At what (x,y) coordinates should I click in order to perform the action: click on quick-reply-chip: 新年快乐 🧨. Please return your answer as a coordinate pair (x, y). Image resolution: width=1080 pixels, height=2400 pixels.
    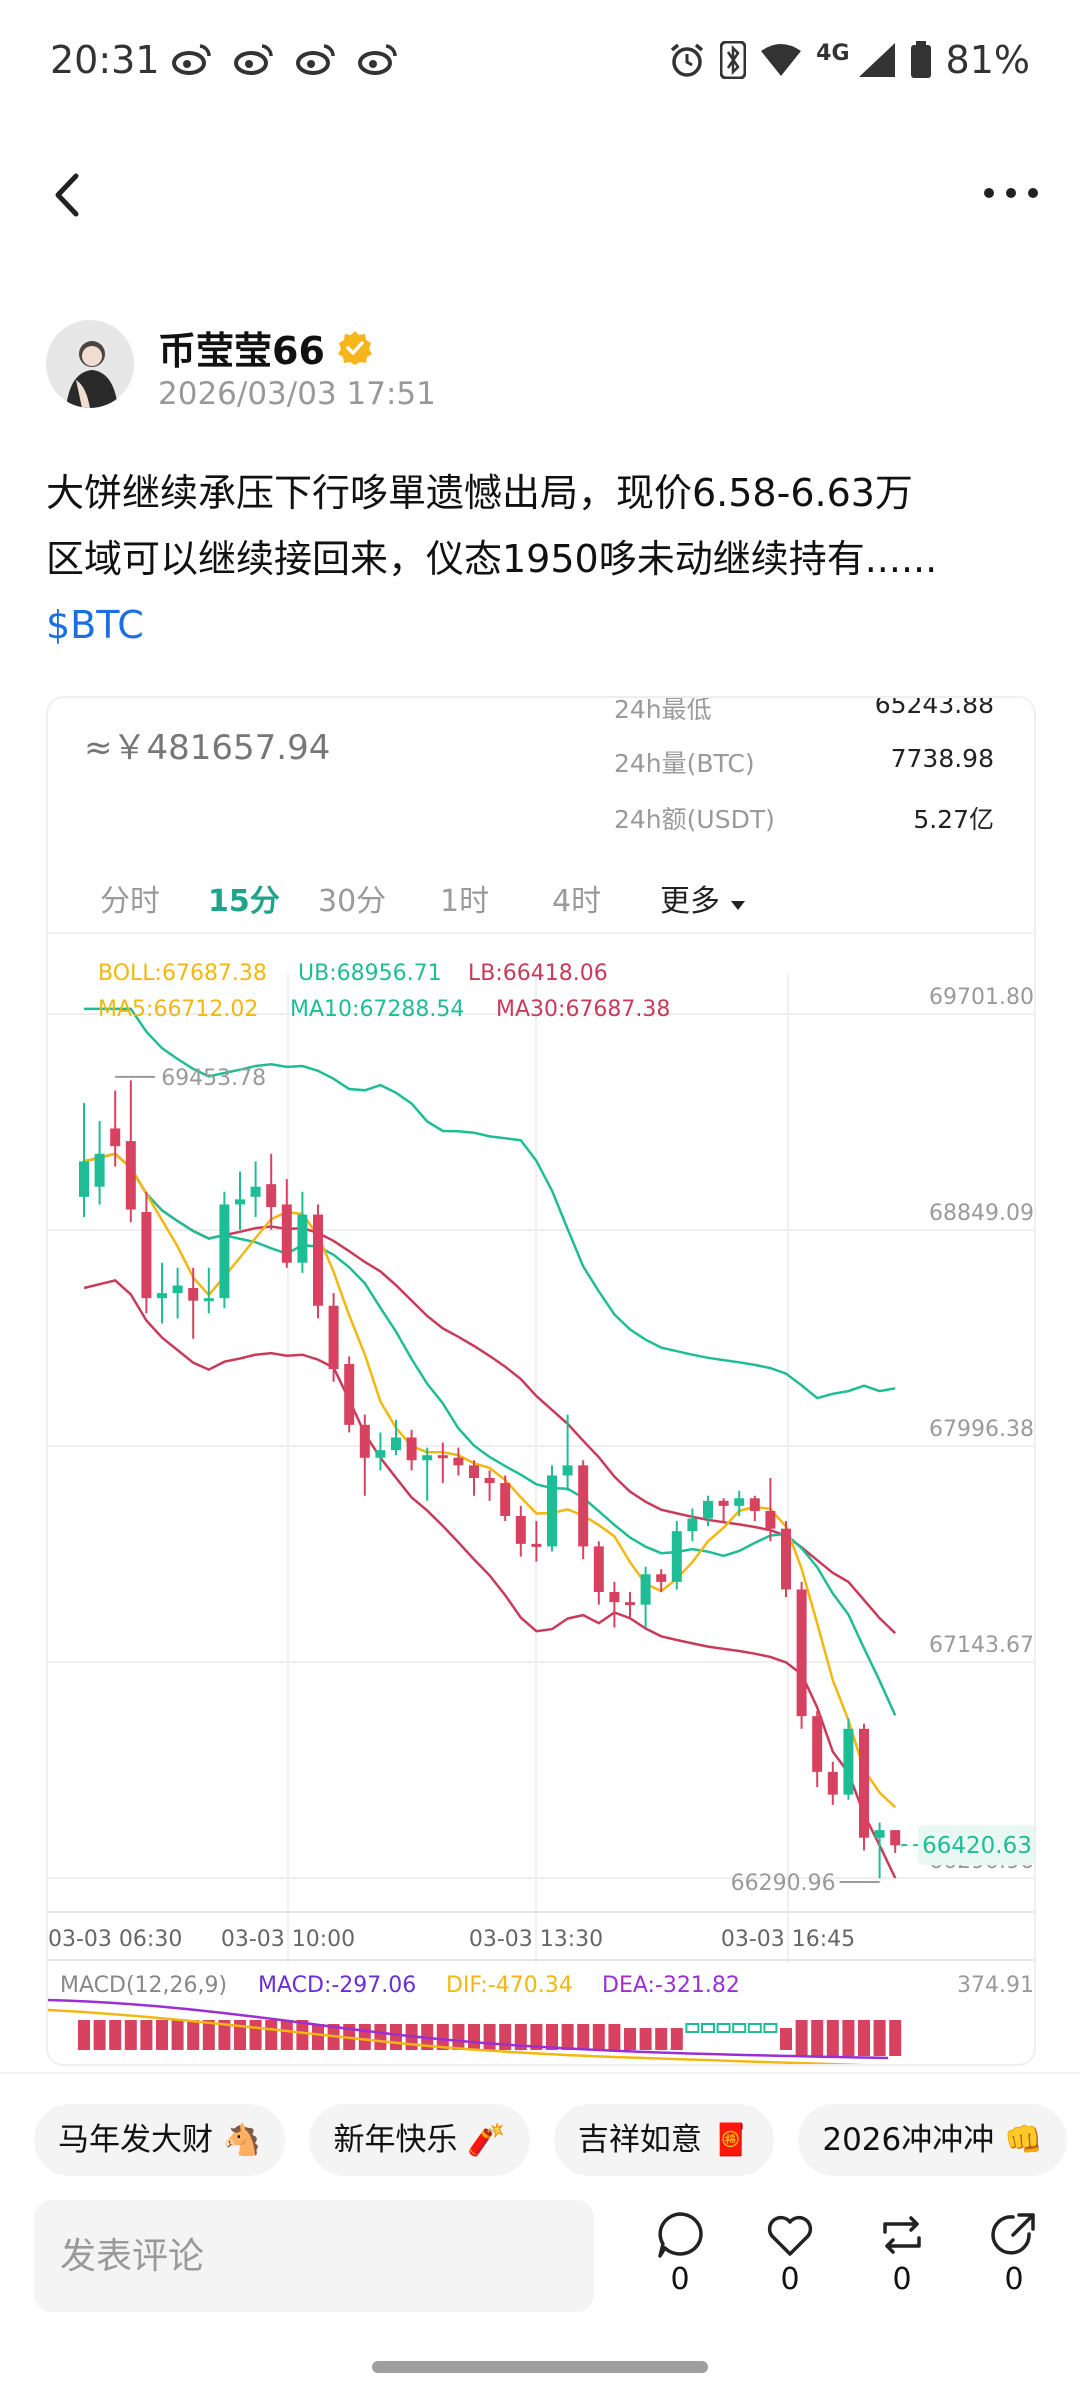
    Looking at the image, I should click on (419, 2140).